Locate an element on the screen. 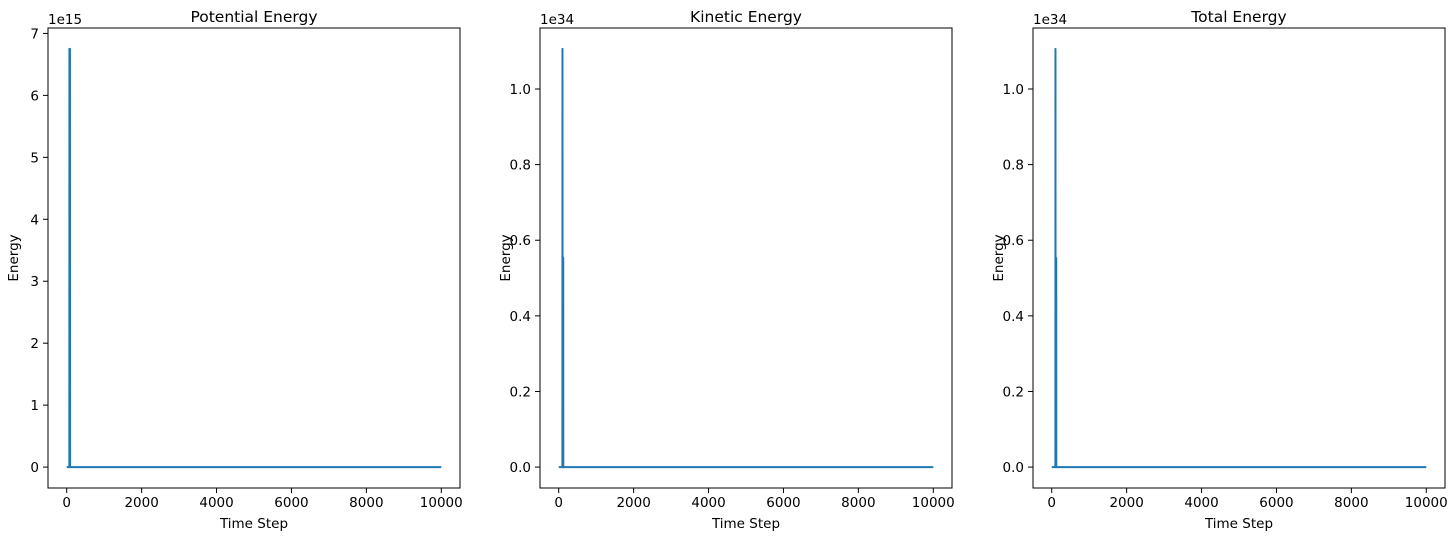  potential-energy-ytick-label: 2 is located at coordinates (34, 344).